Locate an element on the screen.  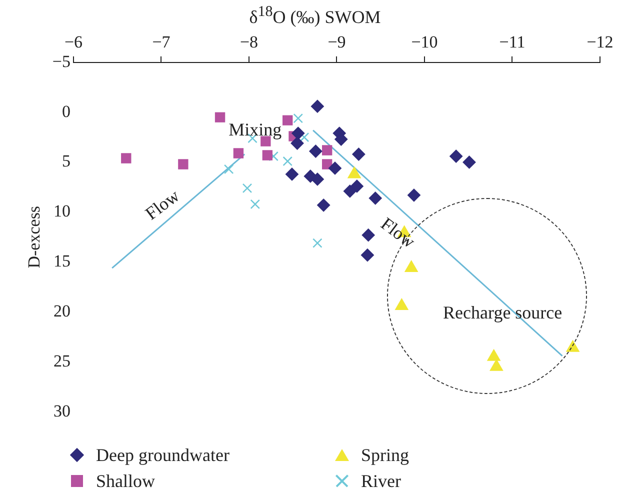
y-tick-label: −5 is located at coordinates (61, 61).